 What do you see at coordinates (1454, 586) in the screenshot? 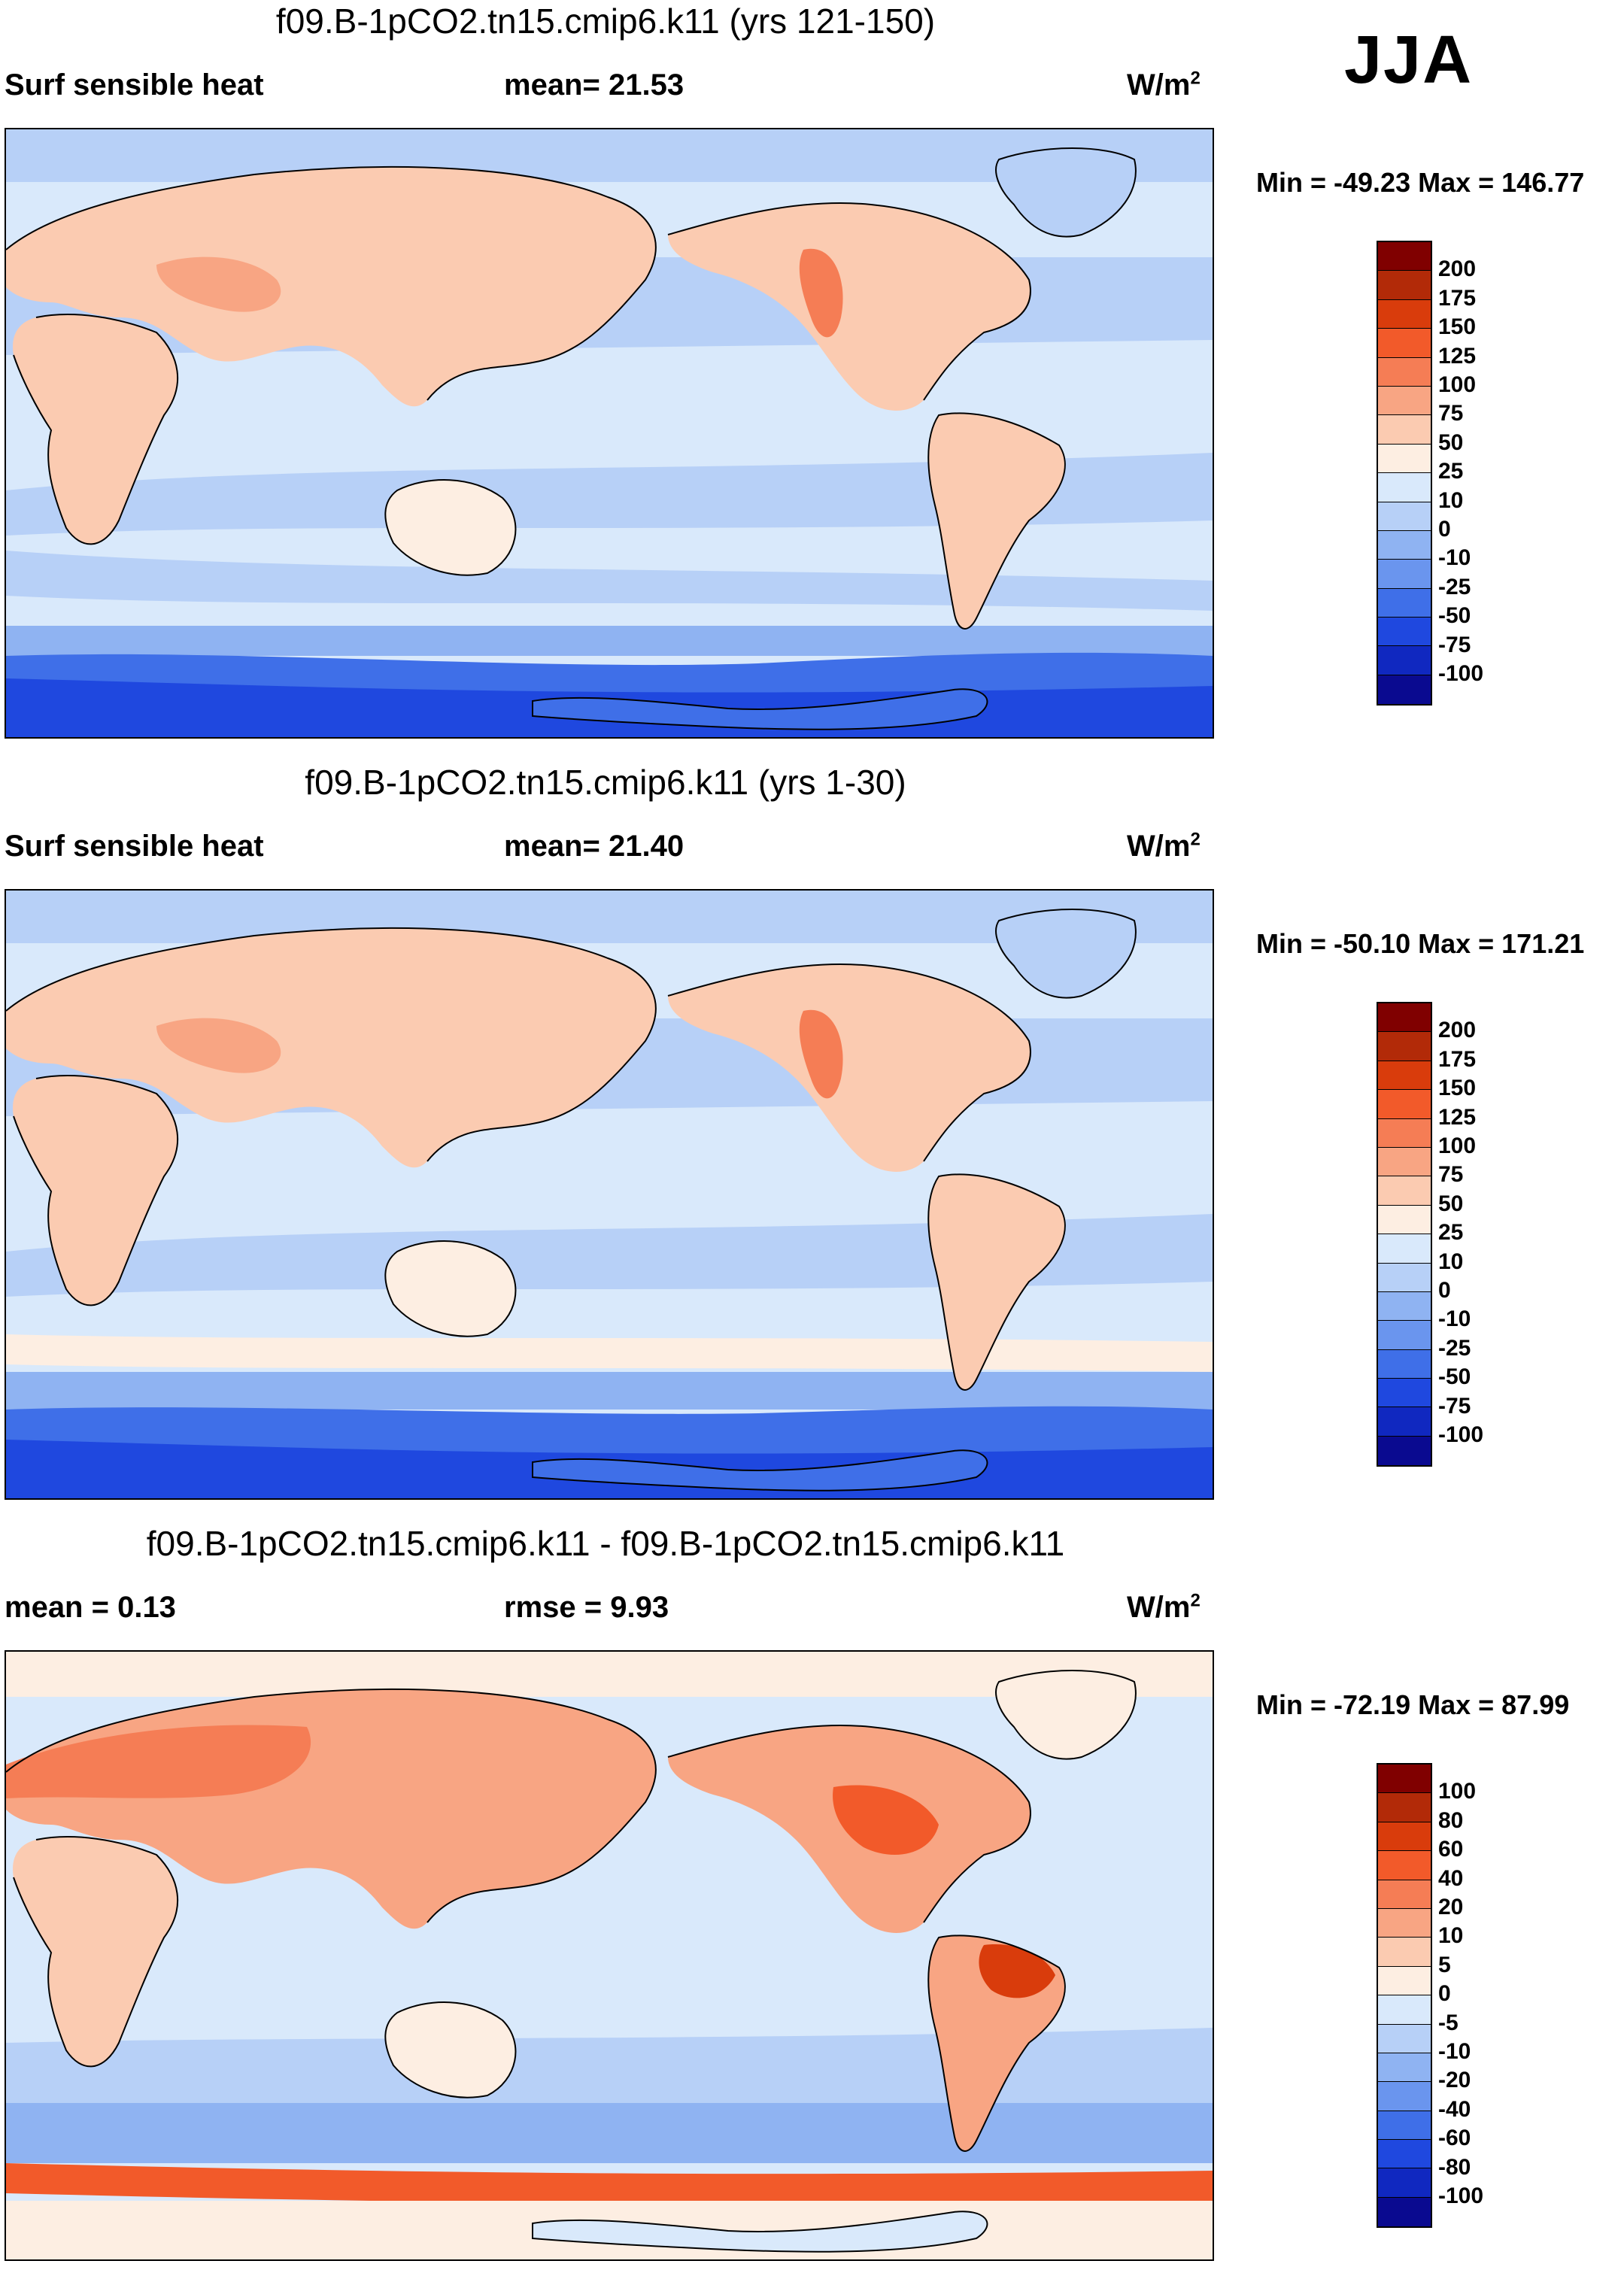
I see `colorbar-label: -25` at bounding box center [1454, 586].